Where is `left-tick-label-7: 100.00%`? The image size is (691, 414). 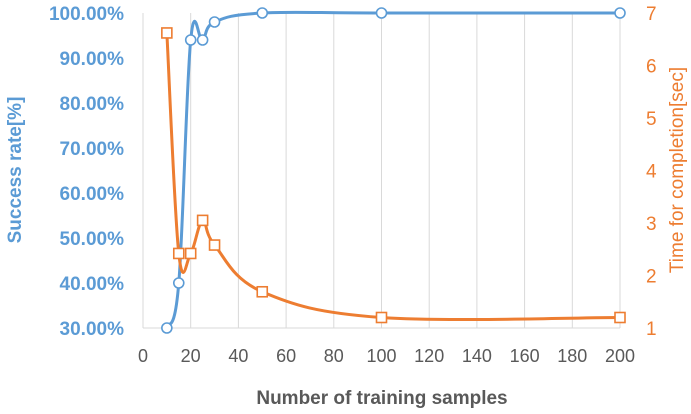
left-tick-label-7: 100.00% is located at coordinates (86, 14).